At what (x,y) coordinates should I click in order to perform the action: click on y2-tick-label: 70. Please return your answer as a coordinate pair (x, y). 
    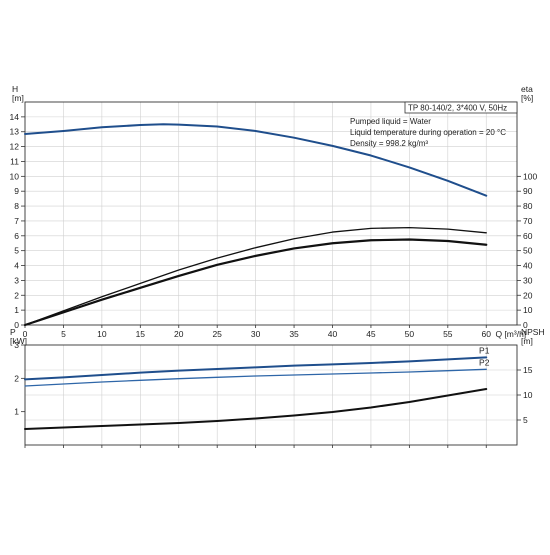
    Looking at the image, I should click on (528, 221).